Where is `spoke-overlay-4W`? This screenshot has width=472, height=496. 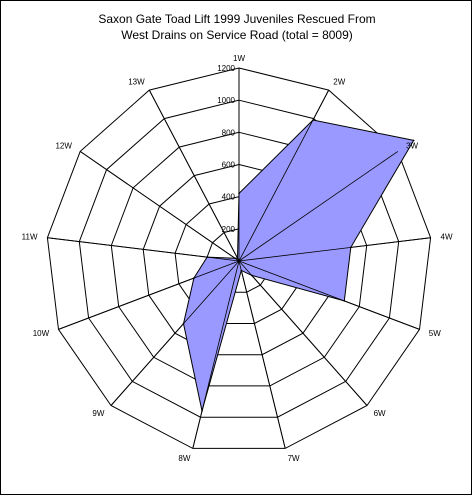
spoke-overlay-4W is located at coordinates (334, 249).